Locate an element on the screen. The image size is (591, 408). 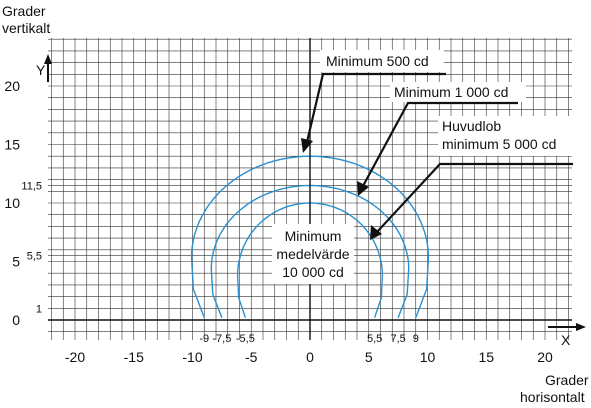
x-minor-label: 7,5 is located at coordinates (397, 339).